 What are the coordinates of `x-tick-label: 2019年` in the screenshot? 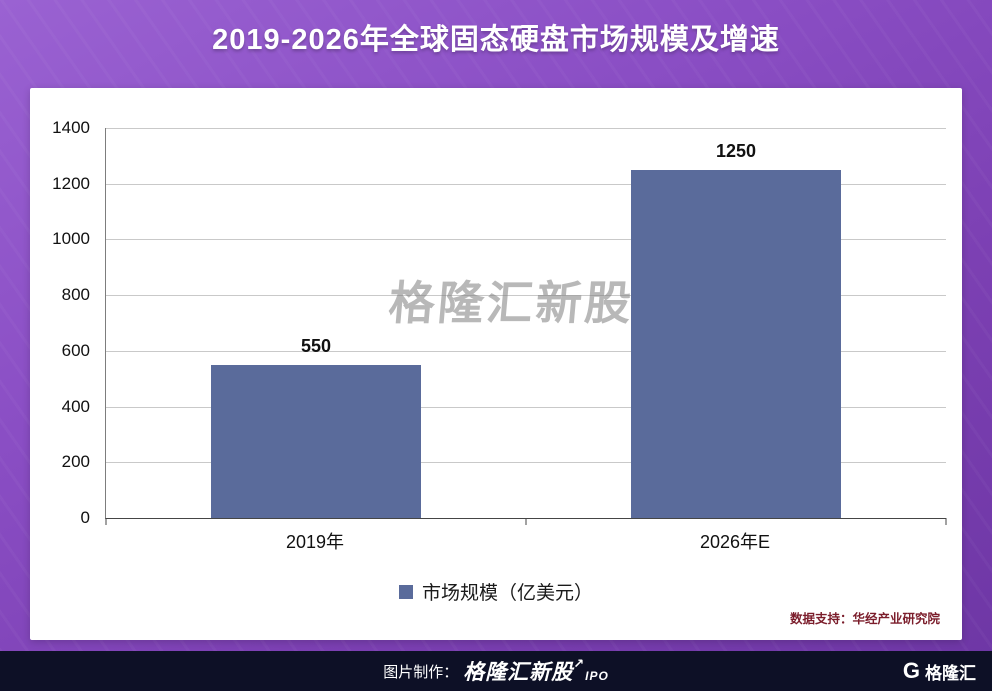 It's located at (315, 542).